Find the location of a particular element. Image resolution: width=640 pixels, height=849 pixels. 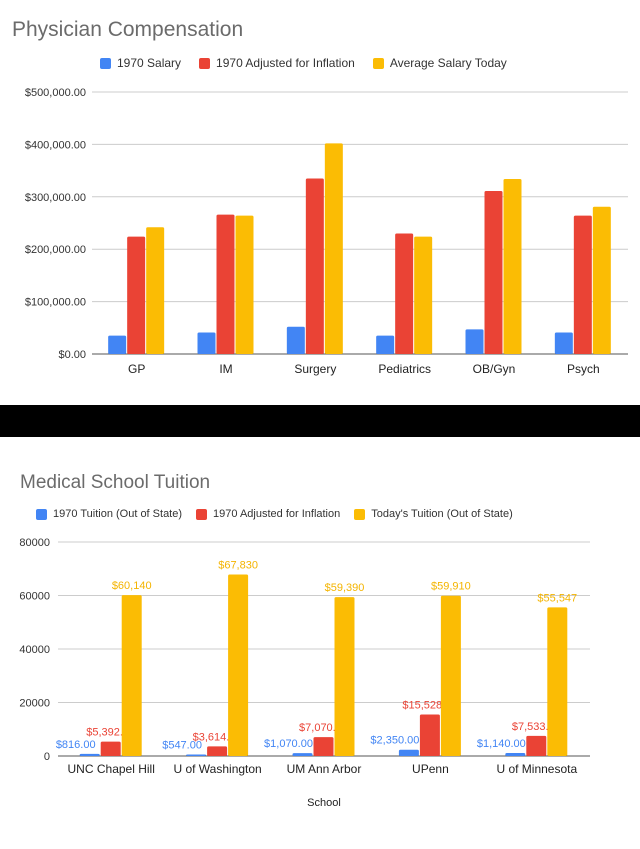

bar-gp-1970-adjusted-for-inflation is located at coordinates (136, 295).